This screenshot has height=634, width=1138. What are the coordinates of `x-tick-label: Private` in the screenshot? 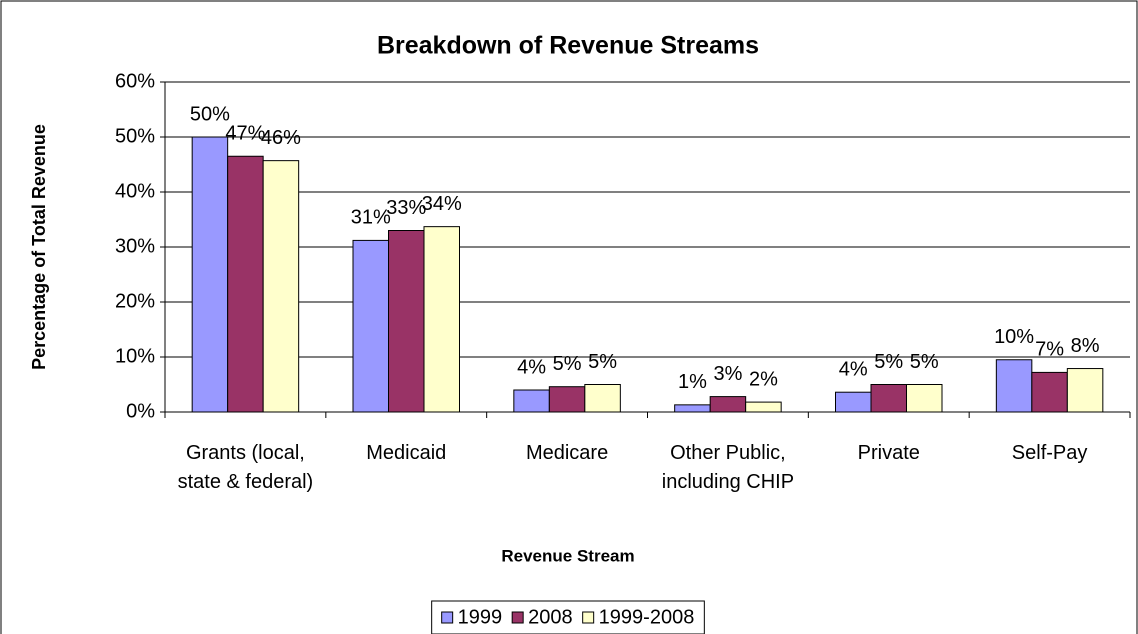 It's located at (889, 453).